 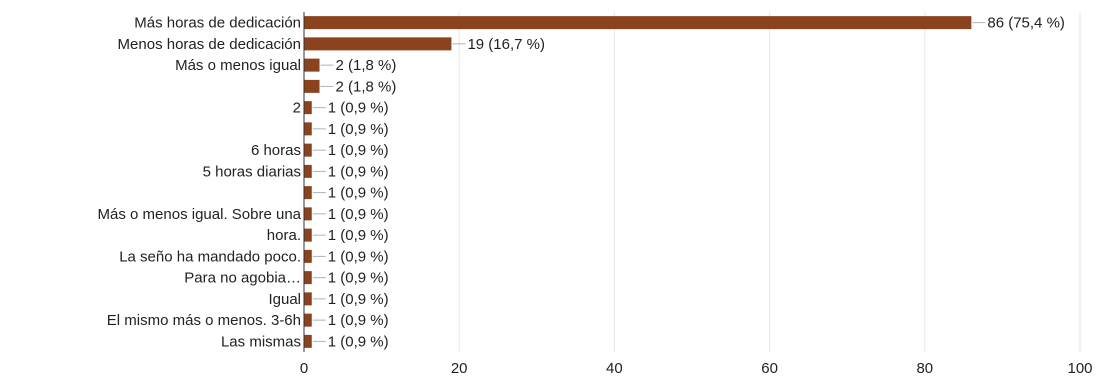 What do you see at coordinates (276, 150) in the screenshot?
I see `category-label: 6 horas` at bounding box center [276, 150].